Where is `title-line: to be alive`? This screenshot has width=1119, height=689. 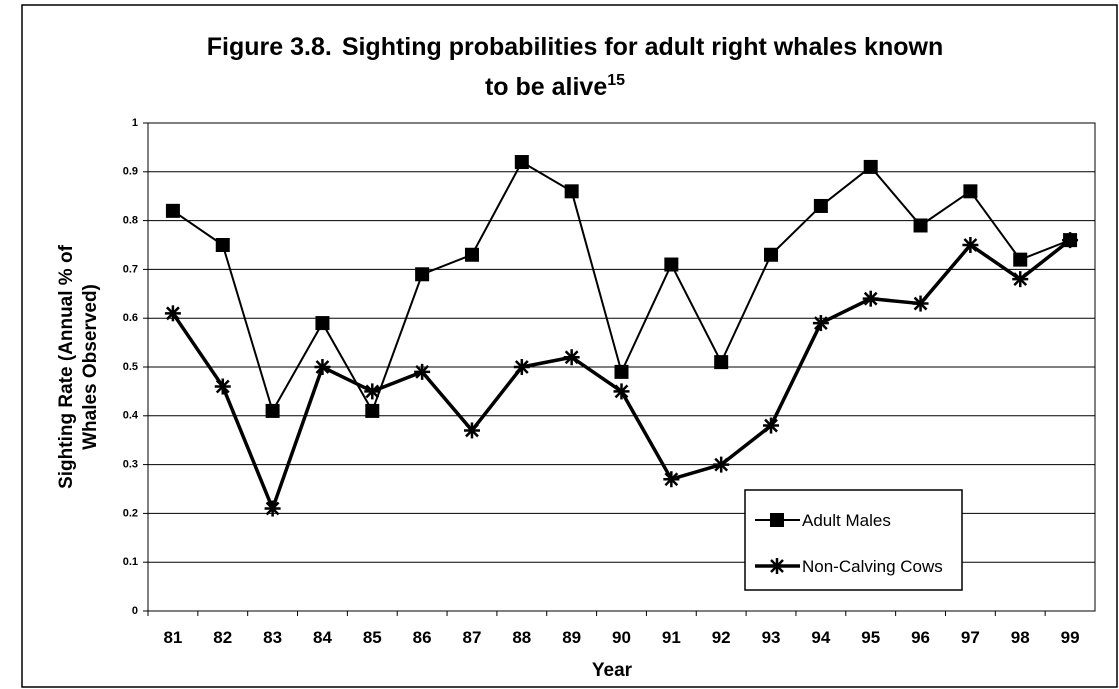
title-line: to be alive is located at coordinates (546, 87).